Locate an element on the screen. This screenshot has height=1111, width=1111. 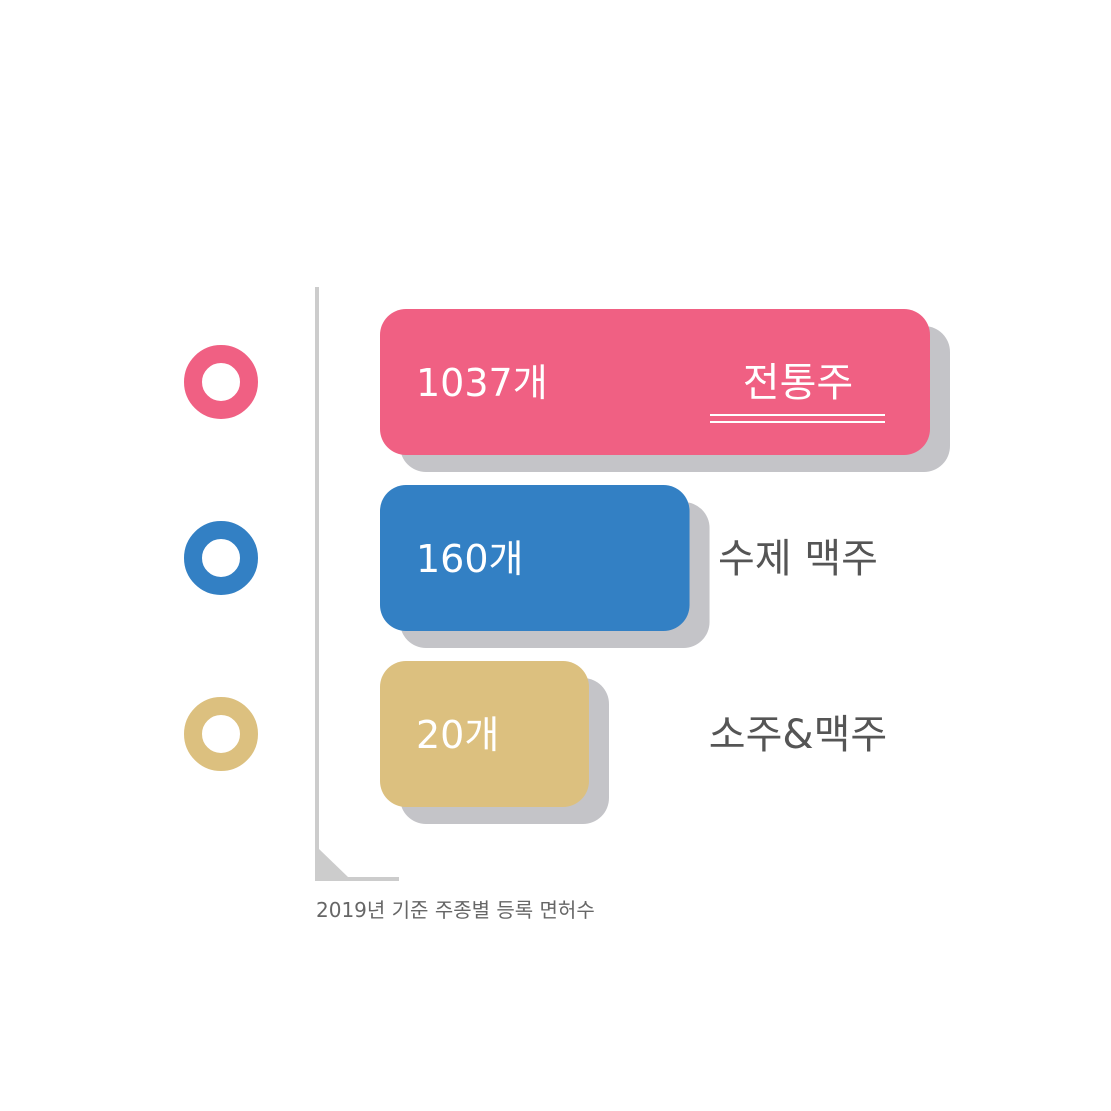
bar-value-label: 20개 is located at coordinates (457, 735).